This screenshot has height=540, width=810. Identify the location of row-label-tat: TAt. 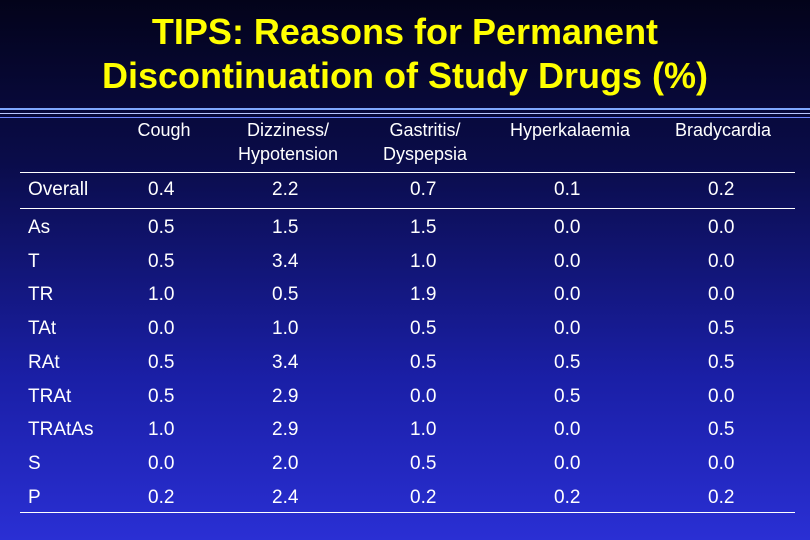
(42, 329).